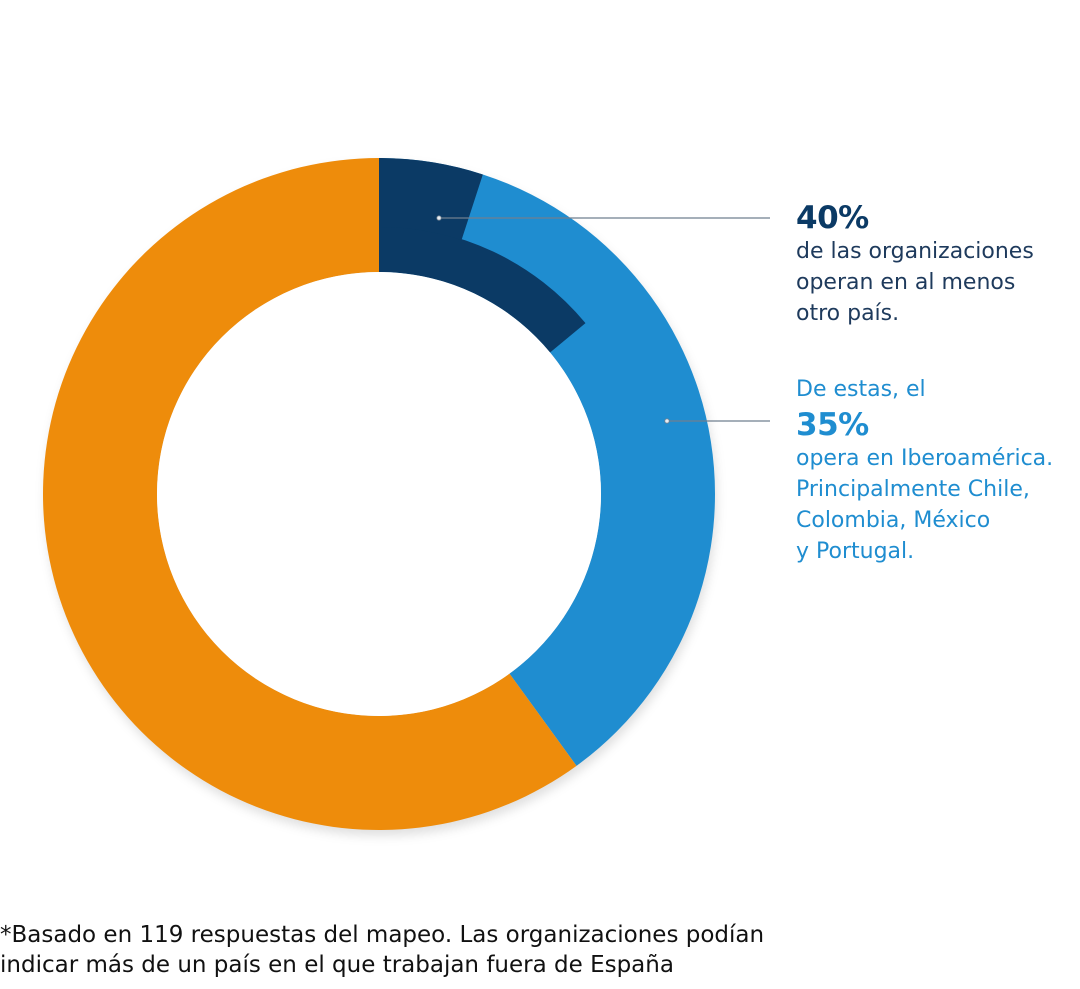 The height and width of the screenshot is (989, 1080). Describe the element at coordinates (832, 425) in the screenshot. I see `callout-35-value: 35%` at that location.